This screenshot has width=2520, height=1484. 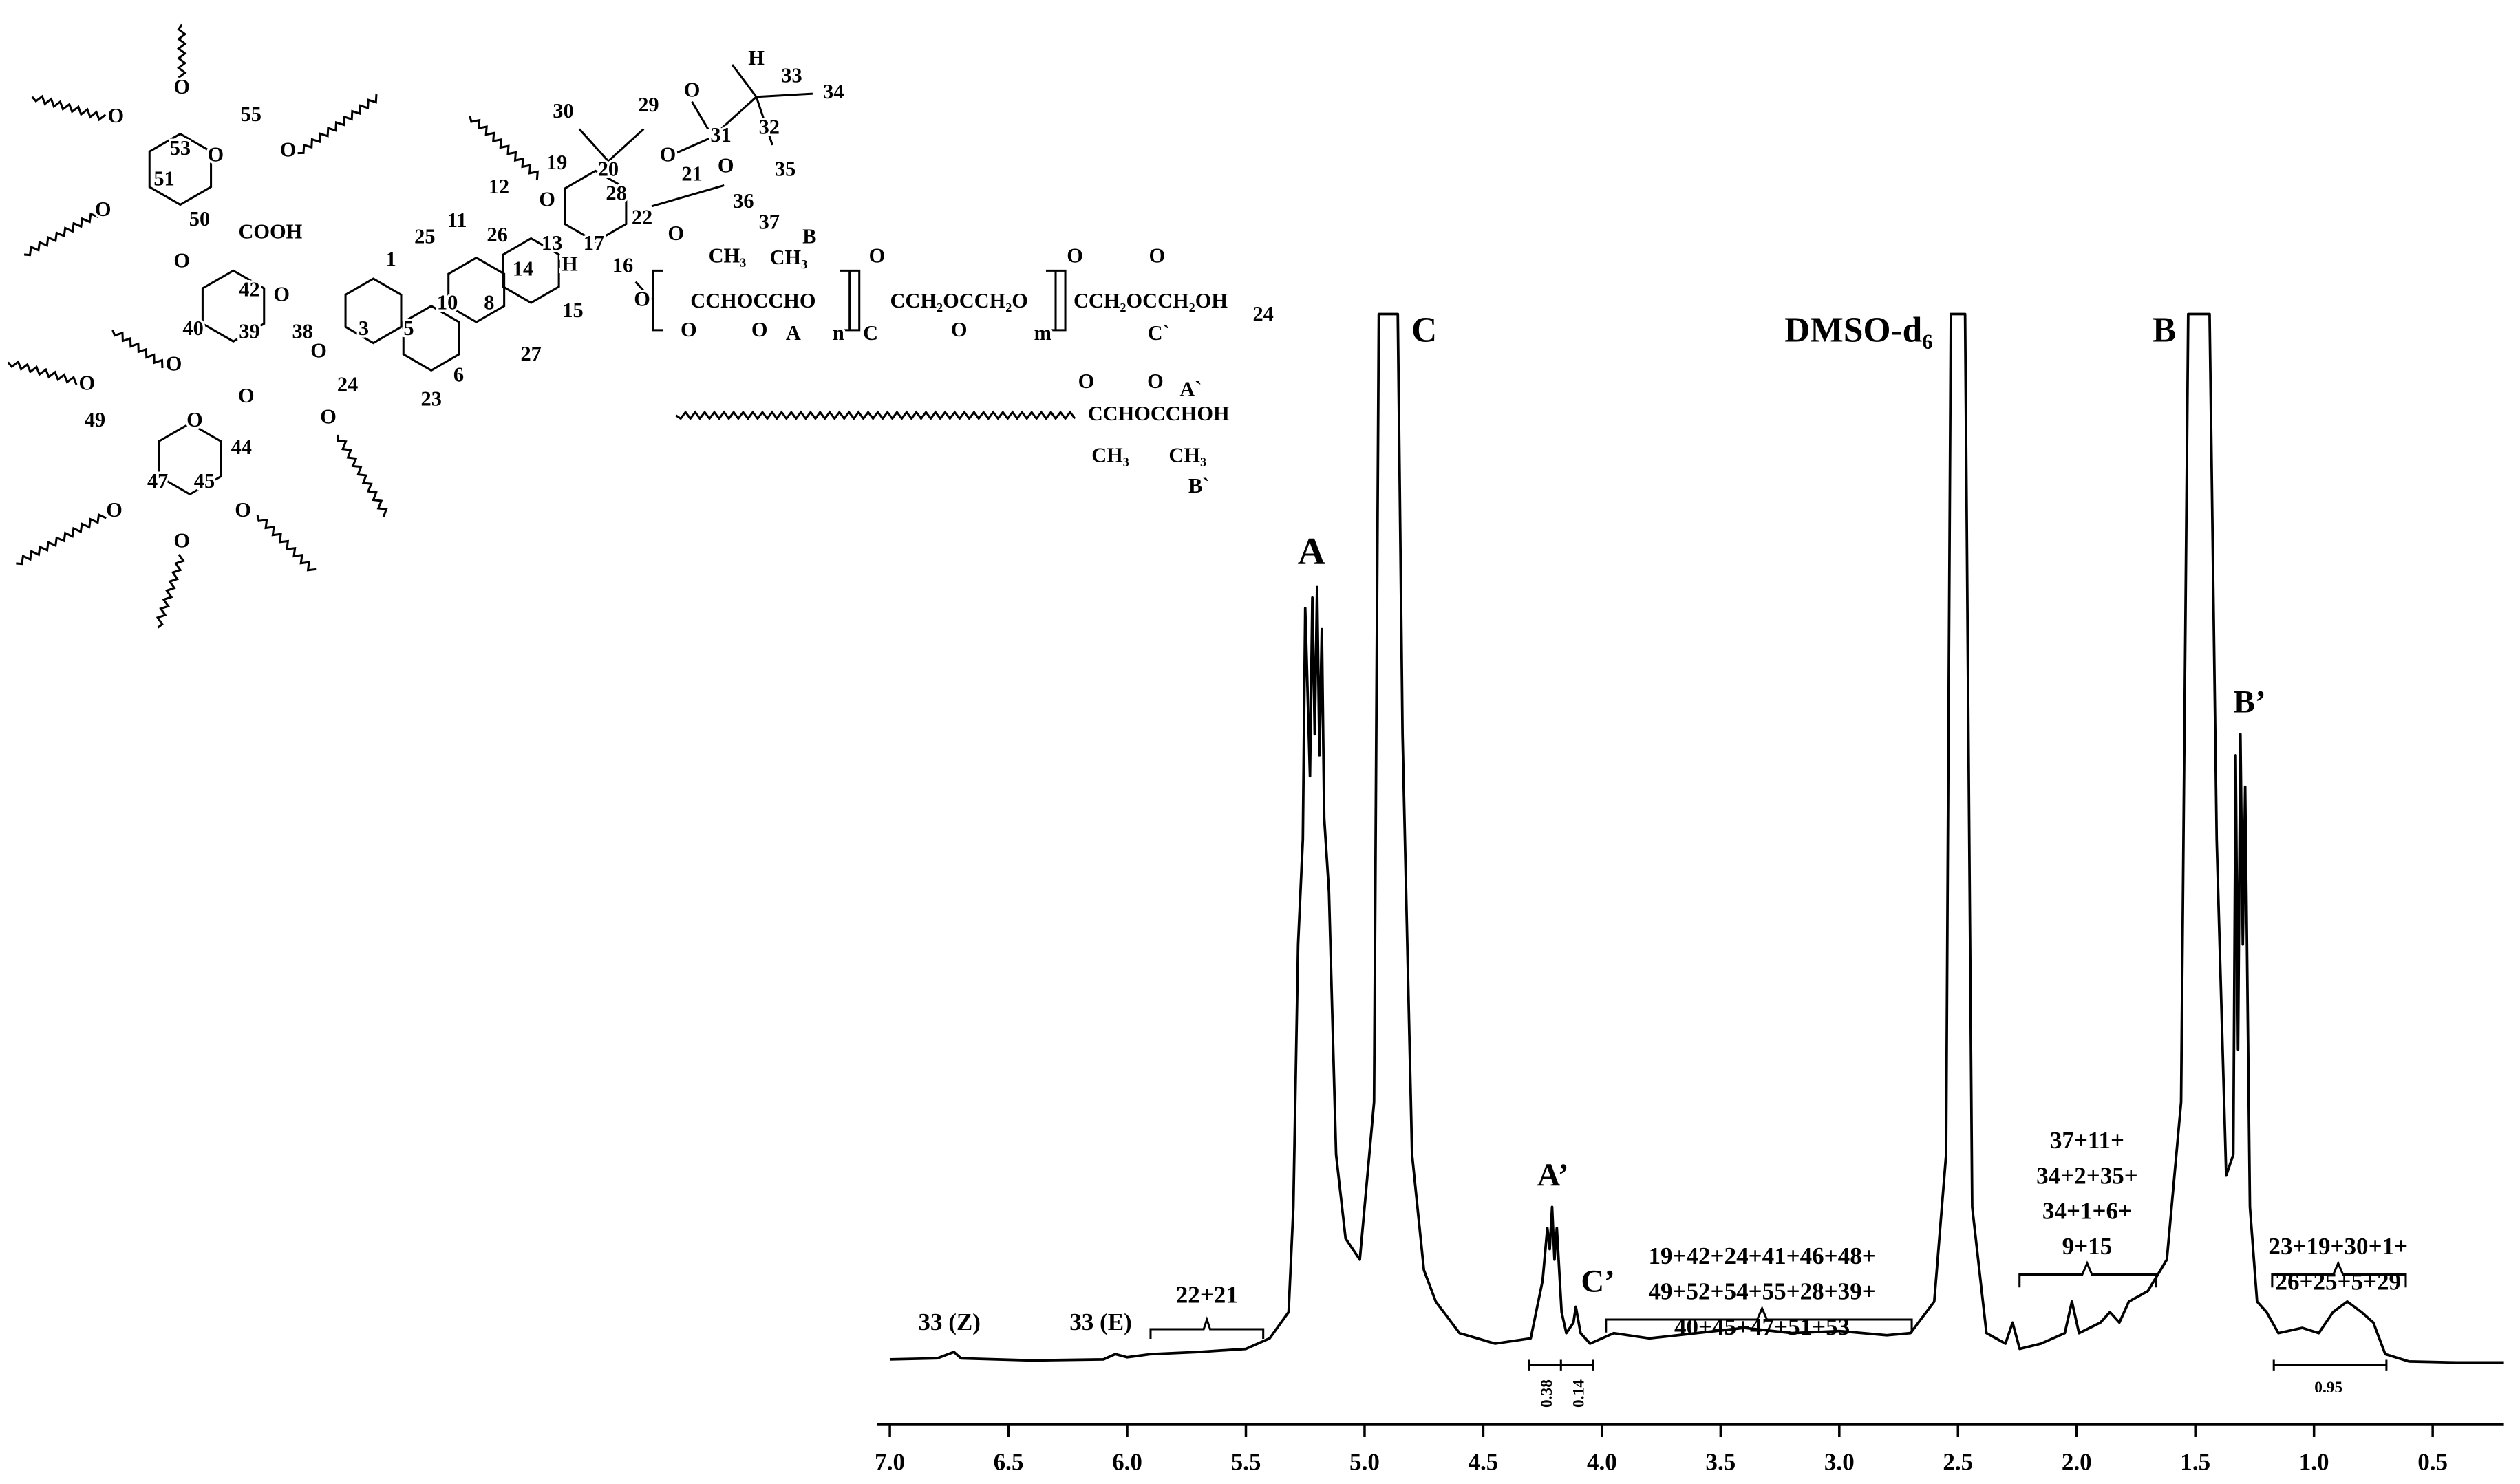 I want to click on x-tick-label: 7.0, so click(x=890, y=1462).